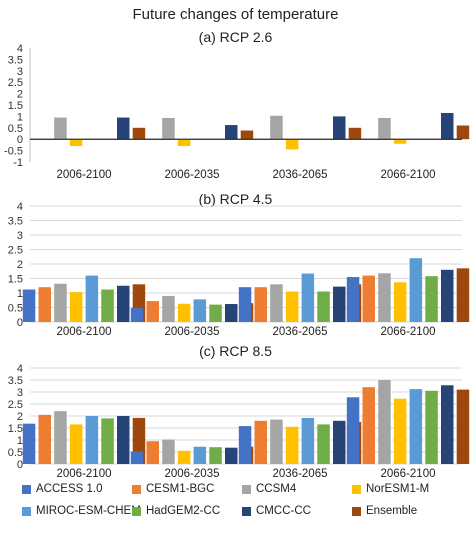 This screenshot has width=471, height=550. Describe the element at coordinates (276, 511) in the screenshot. I see `legend-item: CMCC-CC` at that location.